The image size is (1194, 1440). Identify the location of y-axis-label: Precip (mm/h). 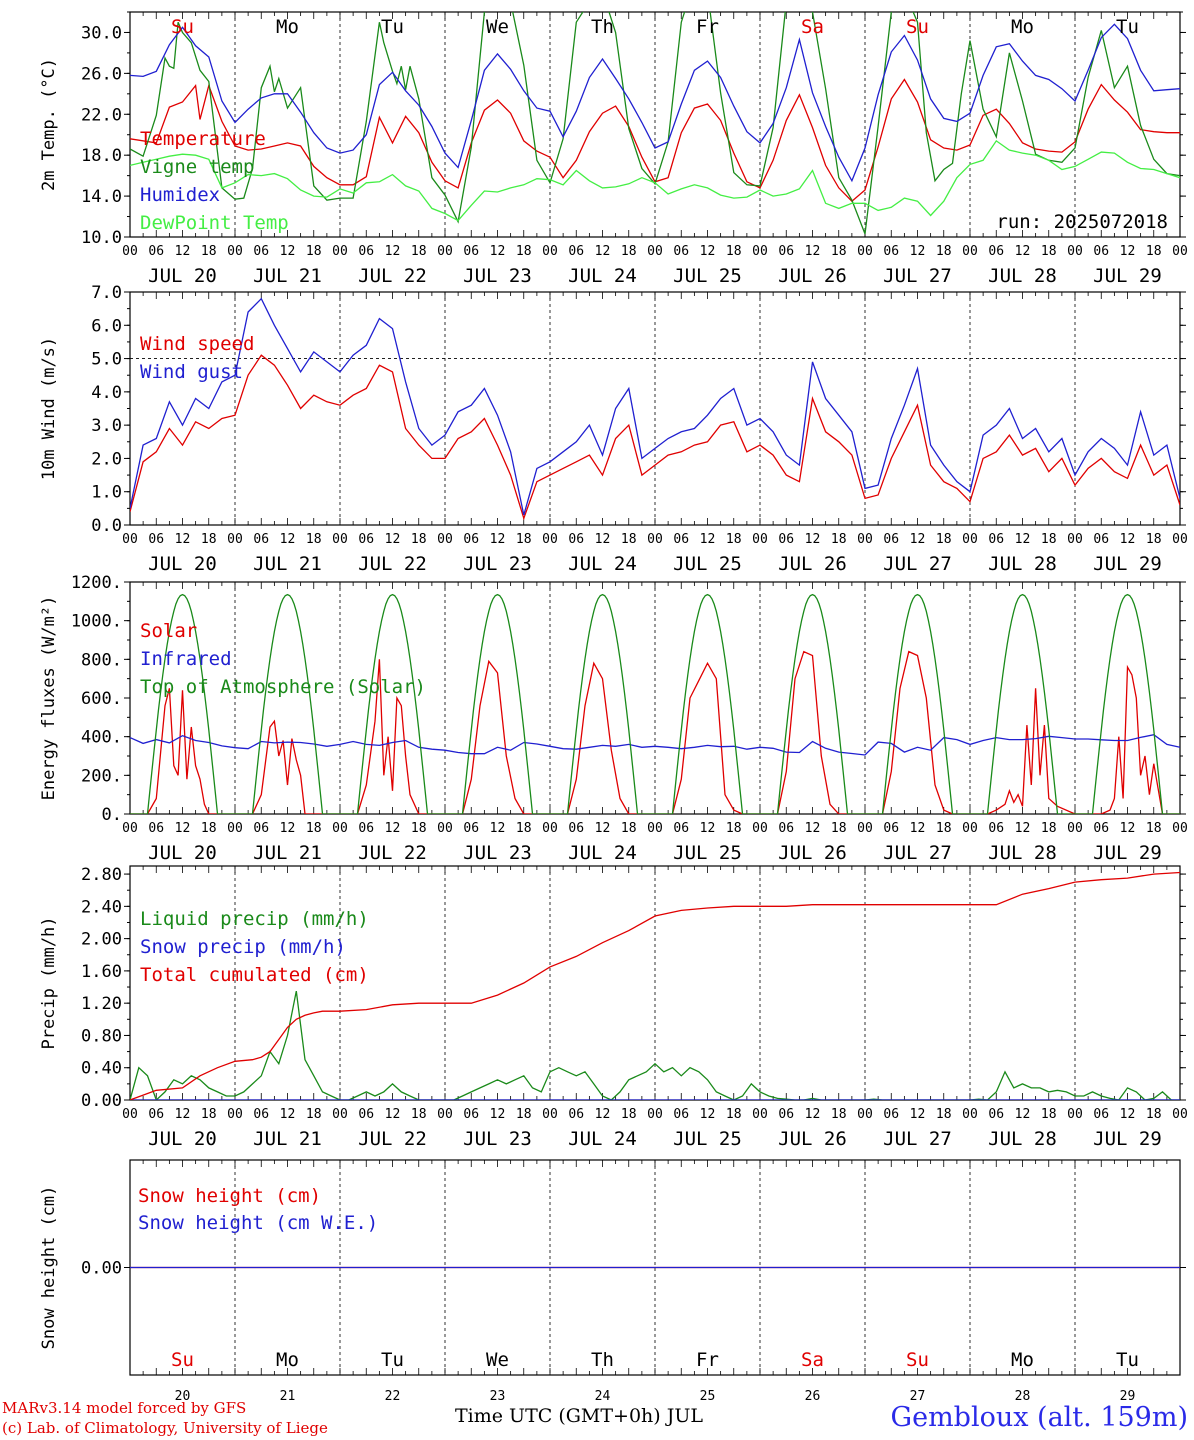
(49, 982).